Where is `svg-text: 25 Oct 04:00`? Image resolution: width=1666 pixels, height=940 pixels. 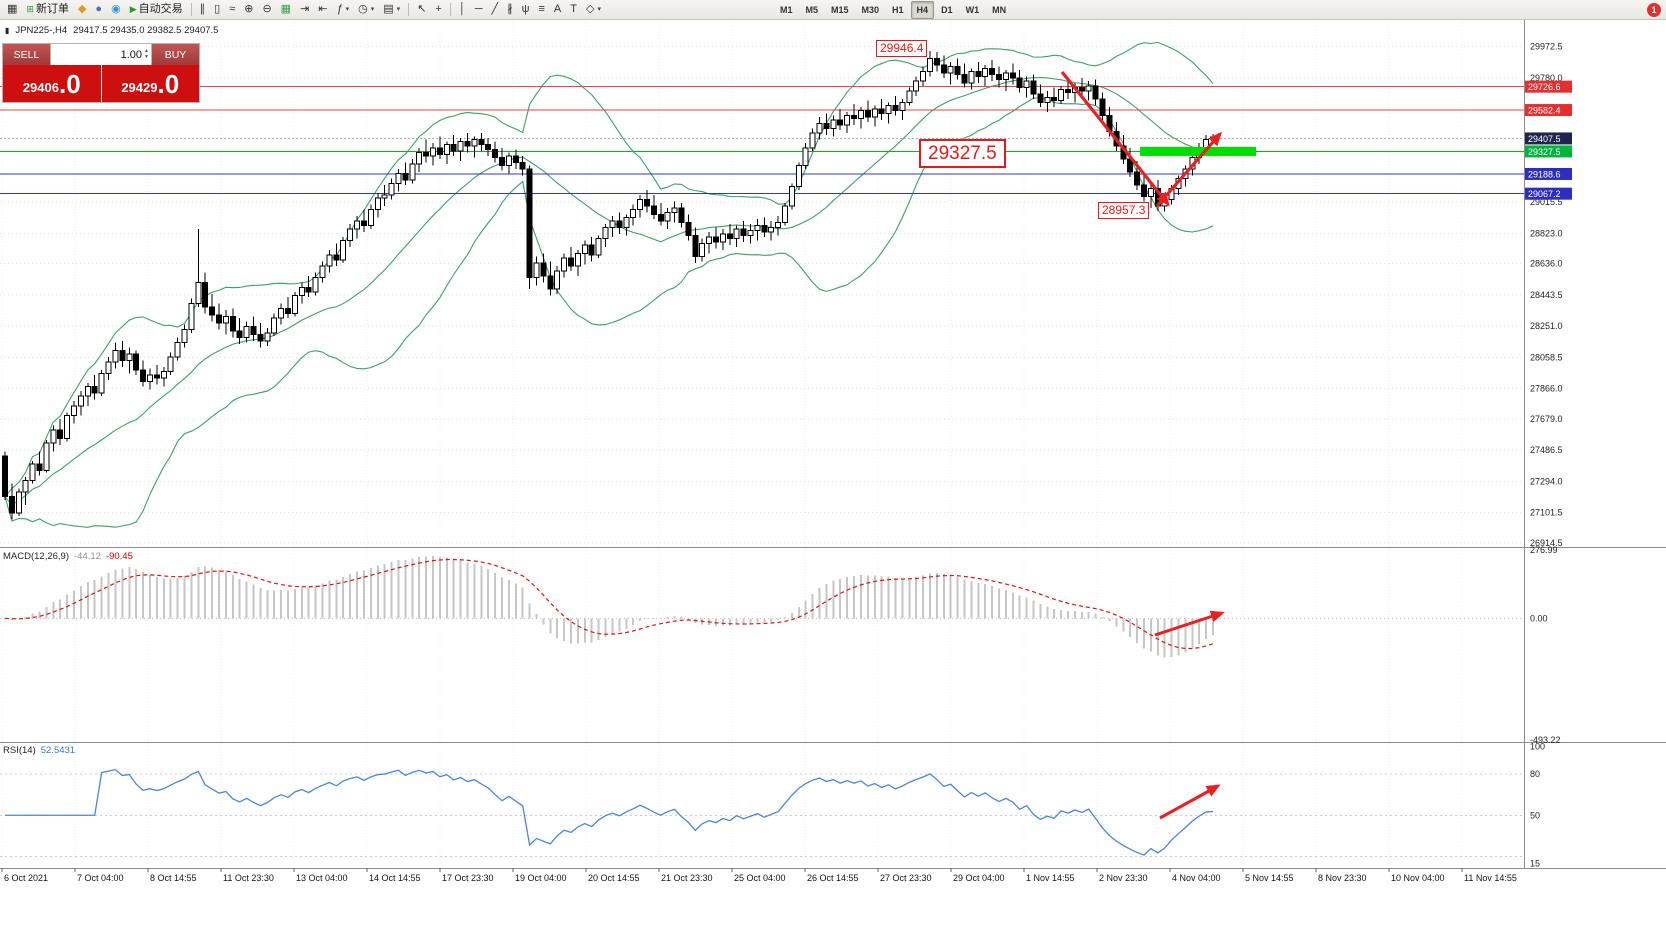 svg-text: 25 Oct 04:00 is located at coordinates (760, 878).